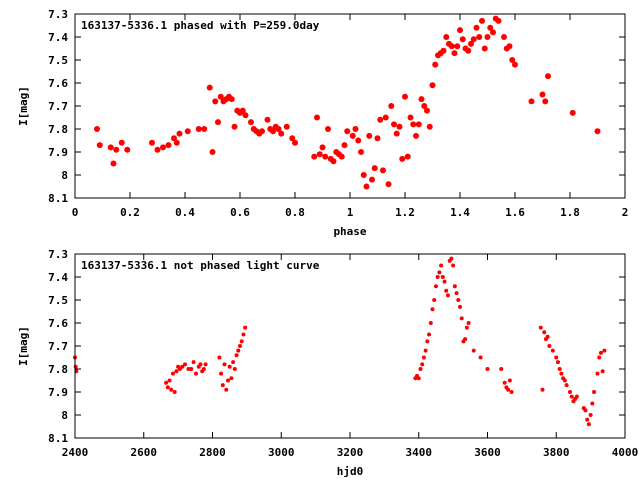 The height and width of the screenshot is (480, 640). Describe the element at coordinates (58, 346) in the screenshot. I see `unphased-y-tick-label: 7.7` at that location.